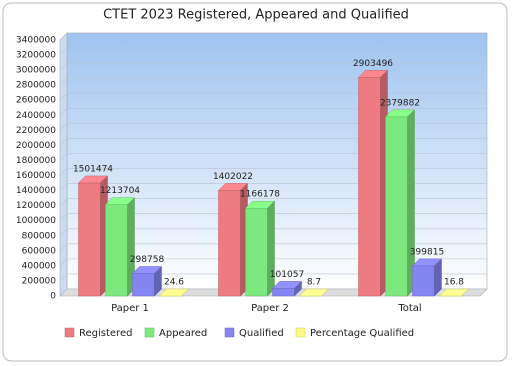 The width and height of the screenshot is (512, 366). What do you see at coordinates (63, 164) in the screenshot?
I see `left-wall` at bounding box center [63, 164].